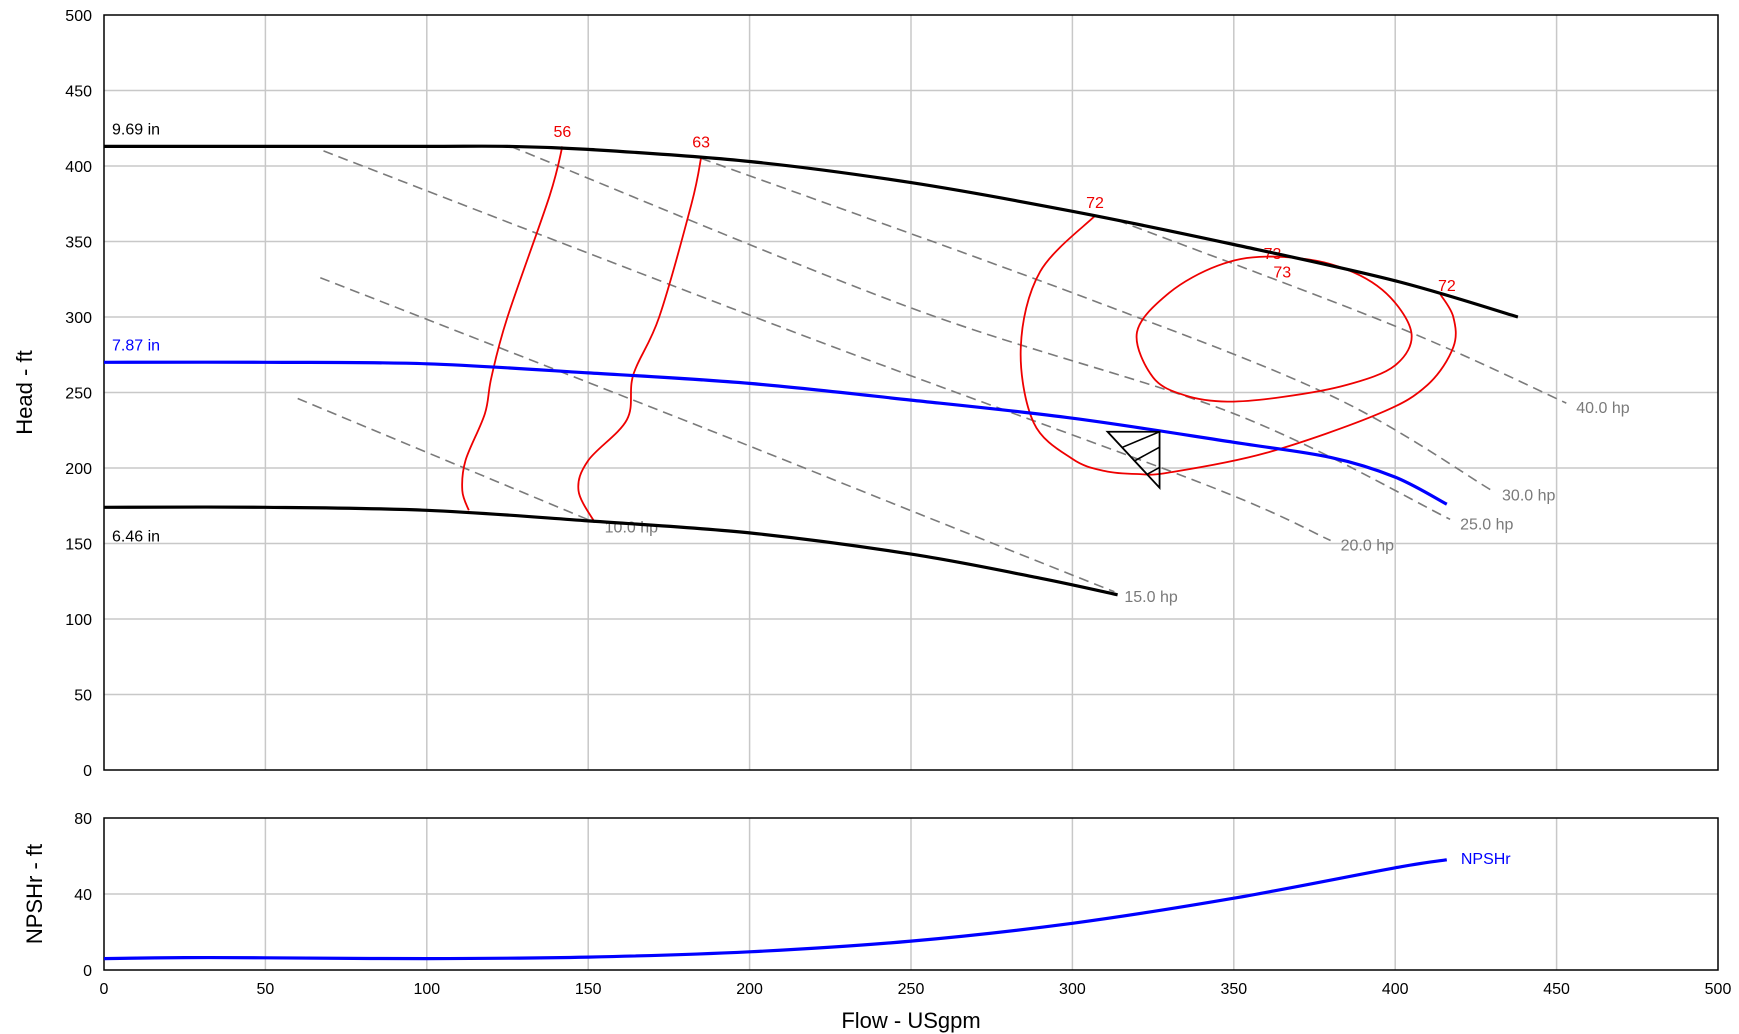  I want to click on power-line-label: 15.0 hp, so click(1150, 597).